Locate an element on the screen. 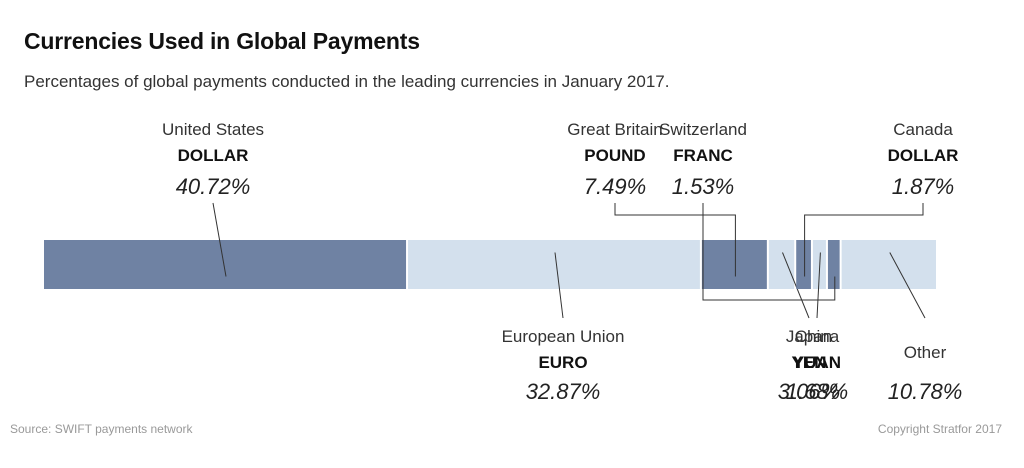 The height and width of the screenshot is (468, 1024). label-country-4: Canada is located at coordinates (923, 129).